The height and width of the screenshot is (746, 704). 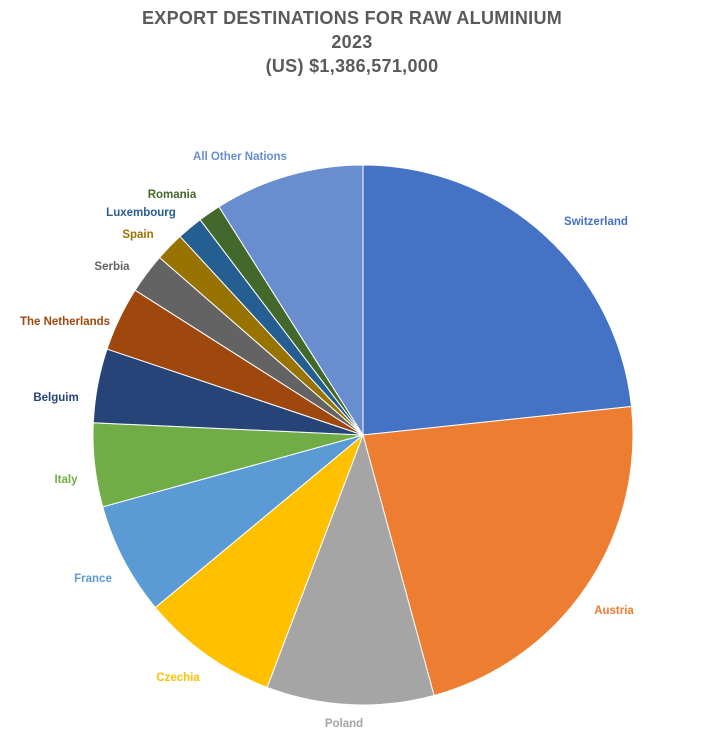 I want to click on slice-label-romania: Romania, so click(x=172, y=195).